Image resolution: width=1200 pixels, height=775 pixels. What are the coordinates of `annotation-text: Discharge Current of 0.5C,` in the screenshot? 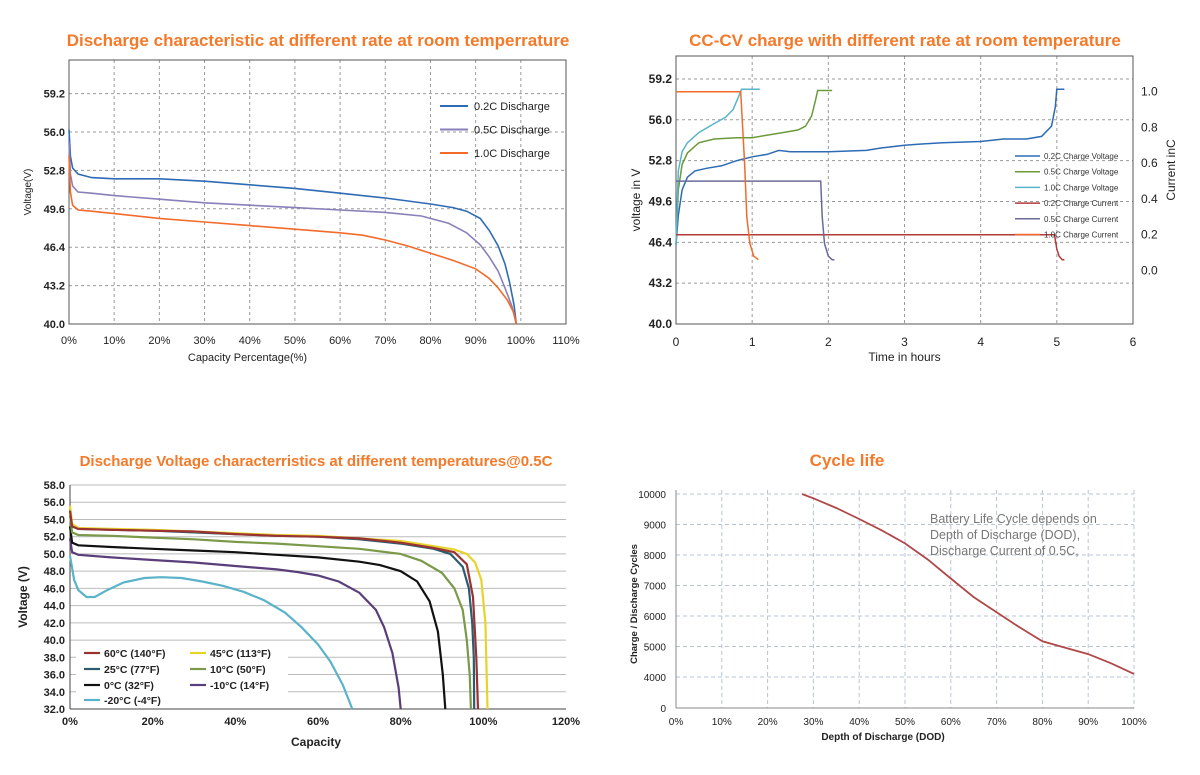 It's located at (1004, 551).